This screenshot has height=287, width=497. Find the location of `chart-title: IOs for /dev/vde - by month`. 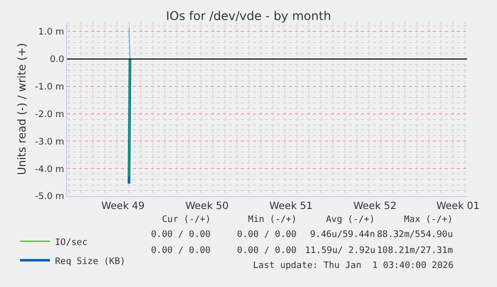

chart-title: IOs for /dev/vde - by month is located at coordinates (249, 15).